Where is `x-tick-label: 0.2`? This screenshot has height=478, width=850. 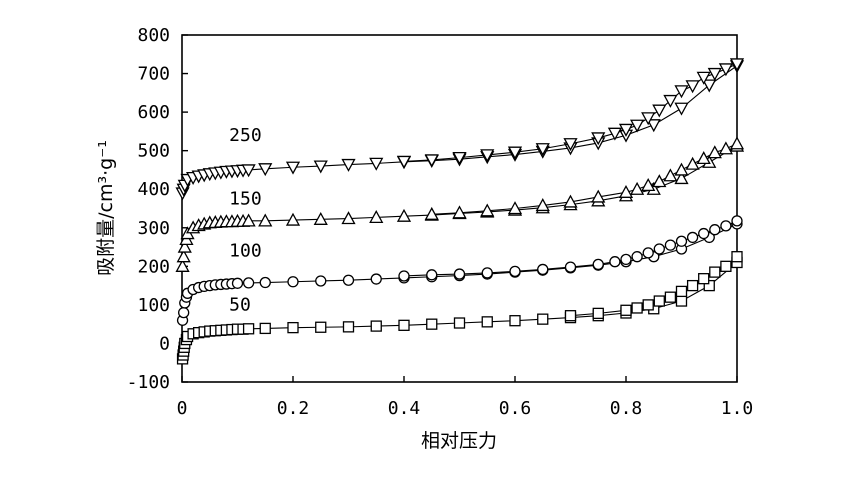
x-tick-label: 0.2 is located at coordinates (293, 408).